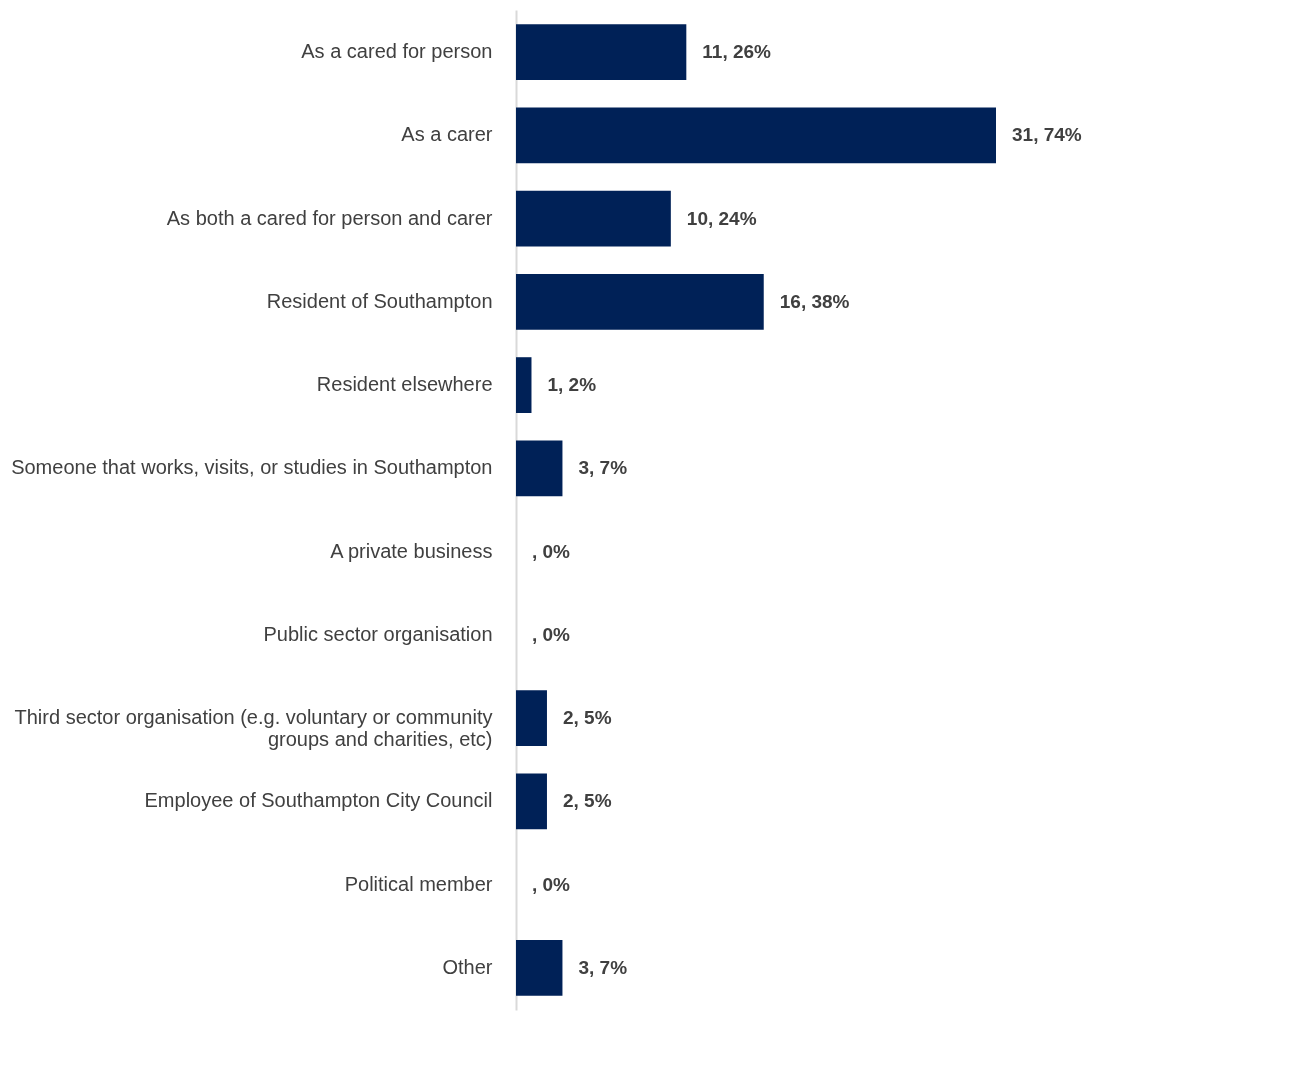  Describe the element at coordinates (721, 218) in the screenshot. I see `data-label: 10, 24%` at that location.